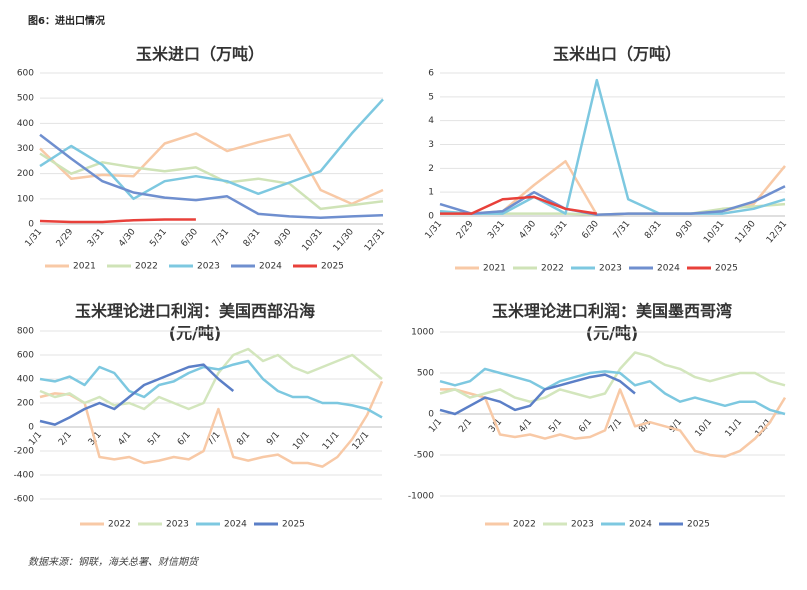 Image resolution: width=807 pixels, height=590 pixels. I want to click on x-tick-label: 4/1, so click(124, 439).